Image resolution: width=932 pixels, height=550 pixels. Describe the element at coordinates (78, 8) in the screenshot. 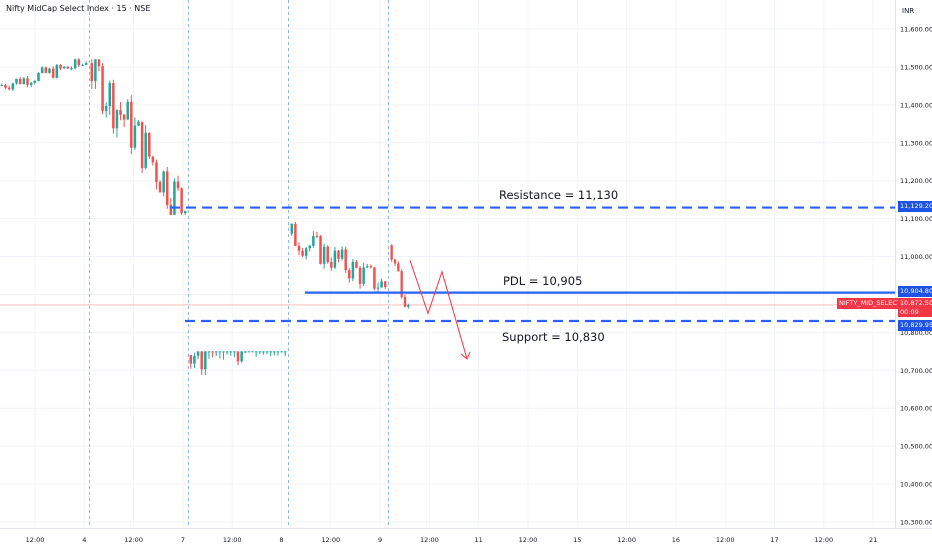

I see `chart-title: Nifty MidCap Select Index · 15 · NSE` at that location.